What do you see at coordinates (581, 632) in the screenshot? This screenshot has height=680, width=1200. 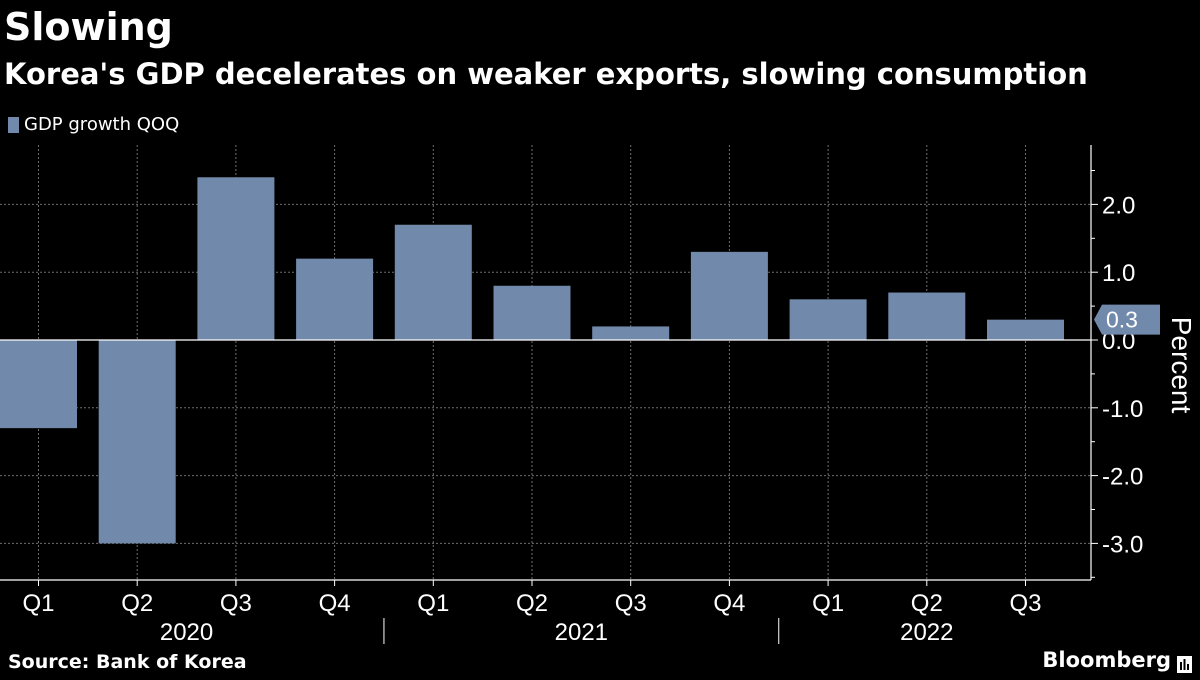 I see `year-label: 2021` at bounding box center [581, 632].